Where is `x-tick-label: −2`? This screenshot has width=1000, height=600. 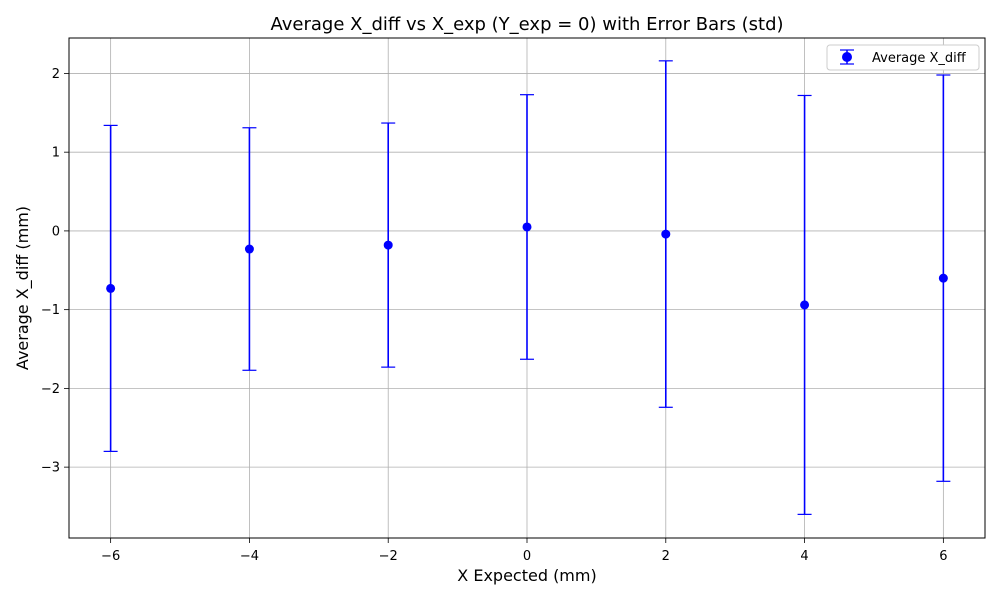
x-tick-label: −2 is located at coordinates (388, 556).